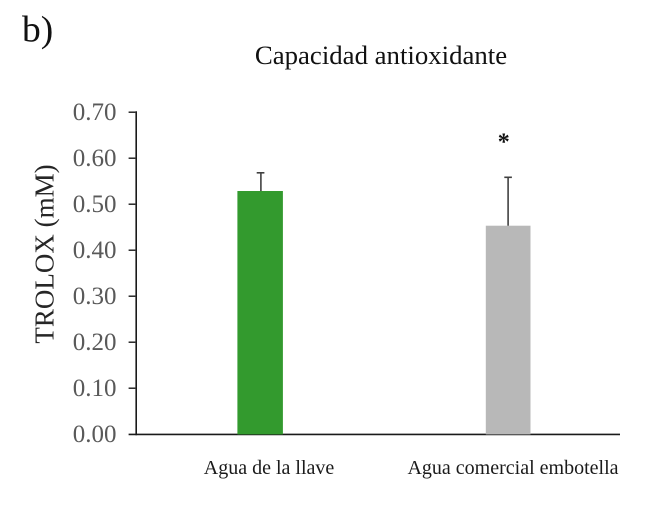 This screenshot has width=654, height=507. Describe the element at coordinates (95, 342) in the screenshot. I see `svg-text: 0.20` at that location.